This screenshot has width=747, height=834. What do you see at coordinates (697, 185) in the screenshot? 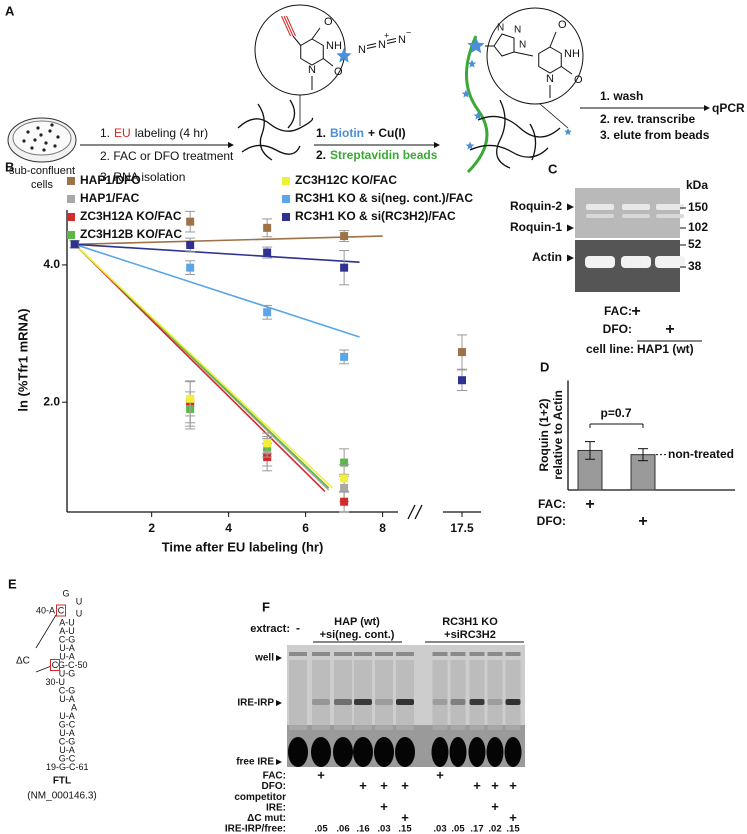
I see `unit-label: kDa` at bounding box center [697, 185].